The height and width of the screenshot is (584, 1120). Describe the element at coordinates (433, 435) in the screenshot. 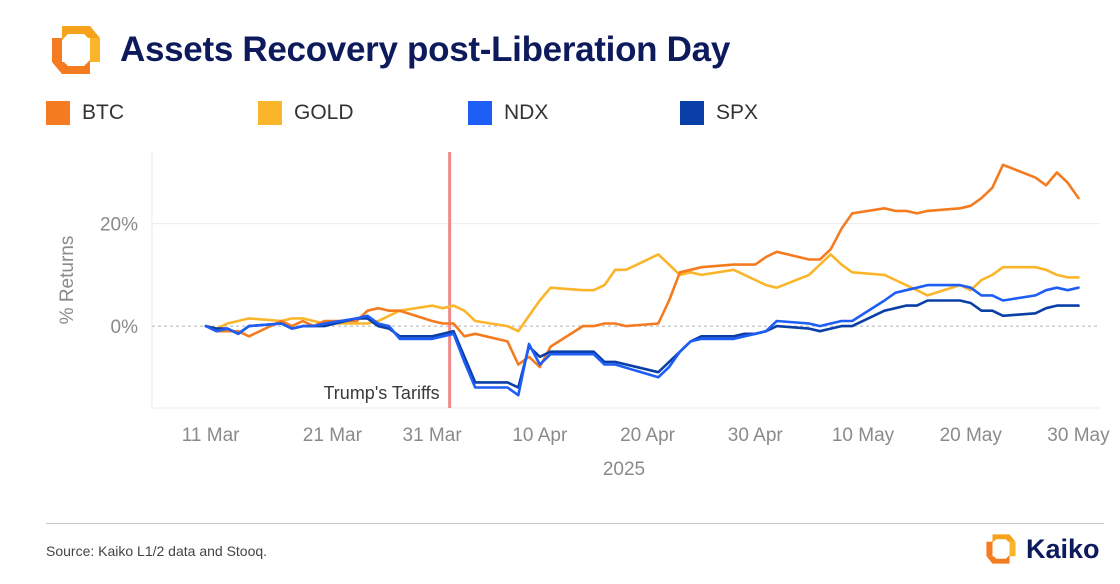

I see `x-tick-label: 31 Mar` at that location.